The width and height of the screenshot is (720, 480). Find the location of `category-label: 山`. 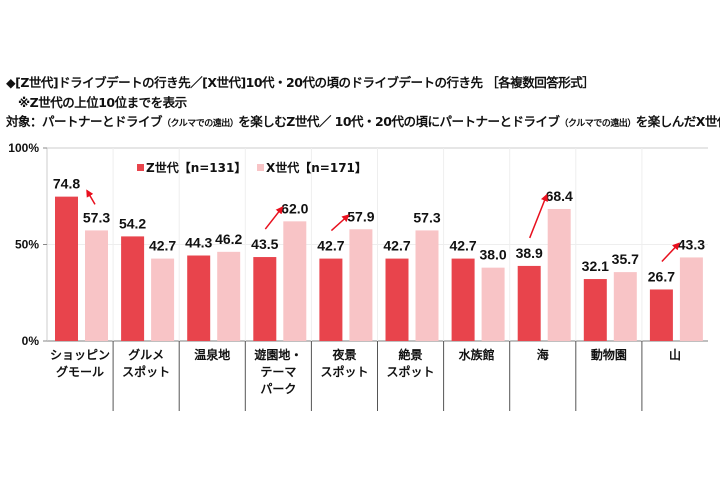

category-label: 山 is located at coordinates (675, 354).